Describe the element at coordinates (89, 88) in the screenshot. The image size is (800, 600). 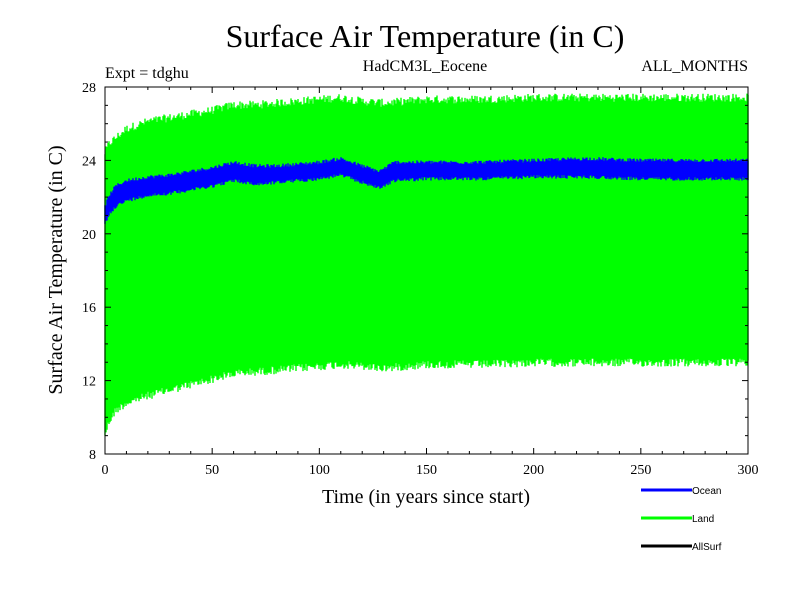
I see `y-tick-label: 28` at that location.